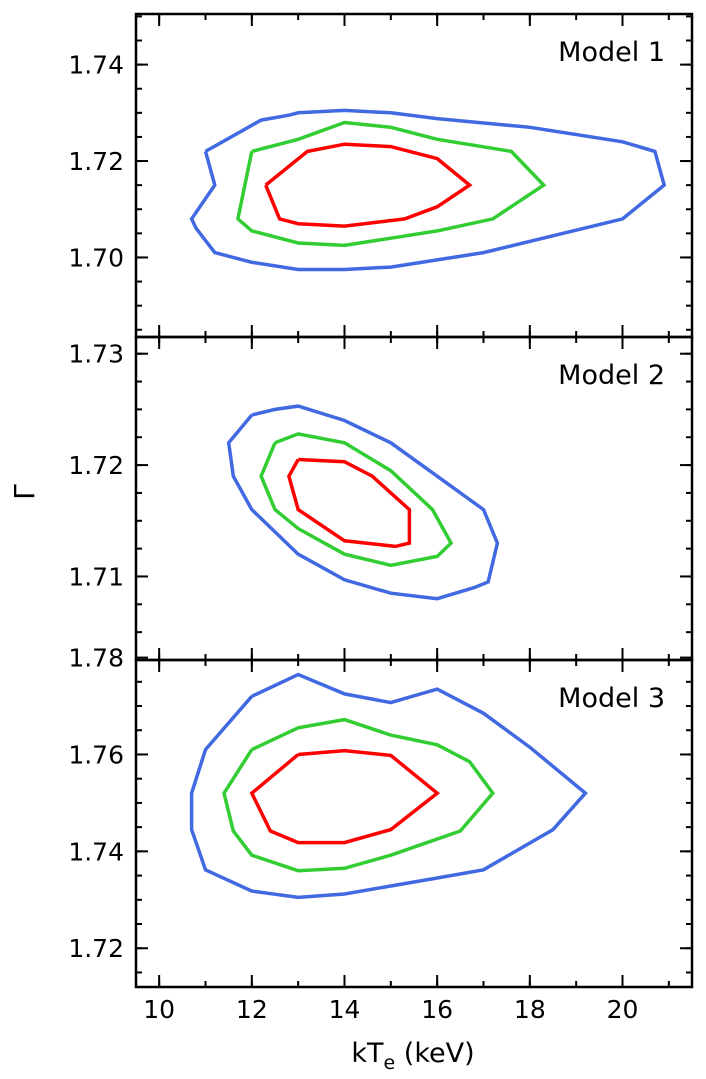 This screenshot has height=1079, width=706. Describe the element at coordinates (159, 1009) in the screenshot. I see `x-tick-label: 10` at that location.